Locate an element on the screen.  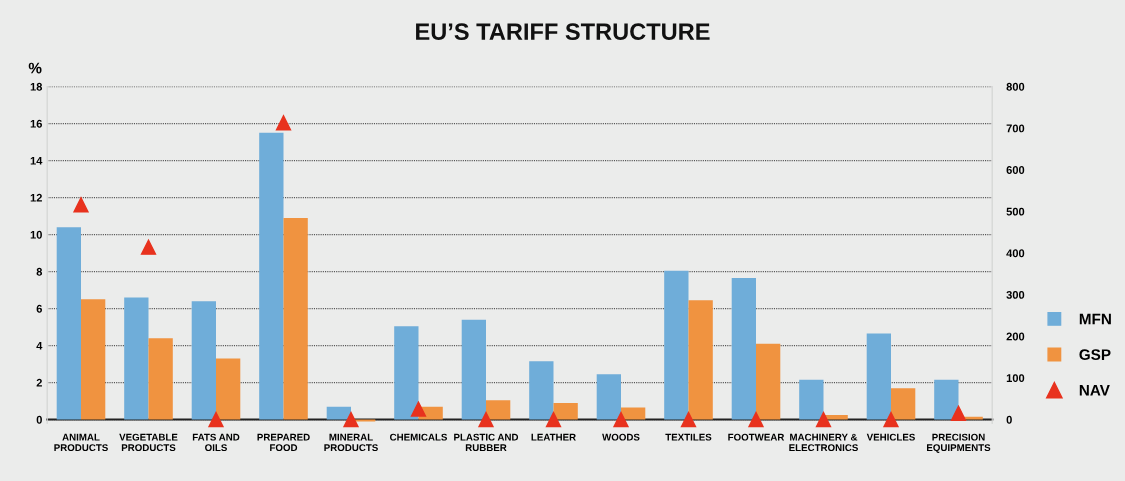
y2-tick-label: 800 is located at coordinates (1015, 86).